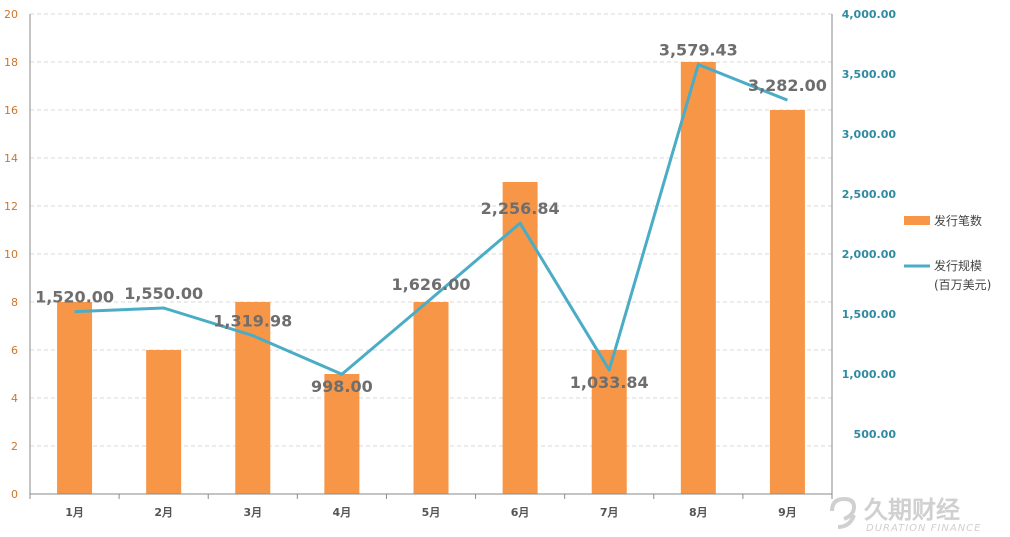 This screenshot has width=1010, height=537. I want to click on legend-sublabel: (百万美元), so click(962, 285).